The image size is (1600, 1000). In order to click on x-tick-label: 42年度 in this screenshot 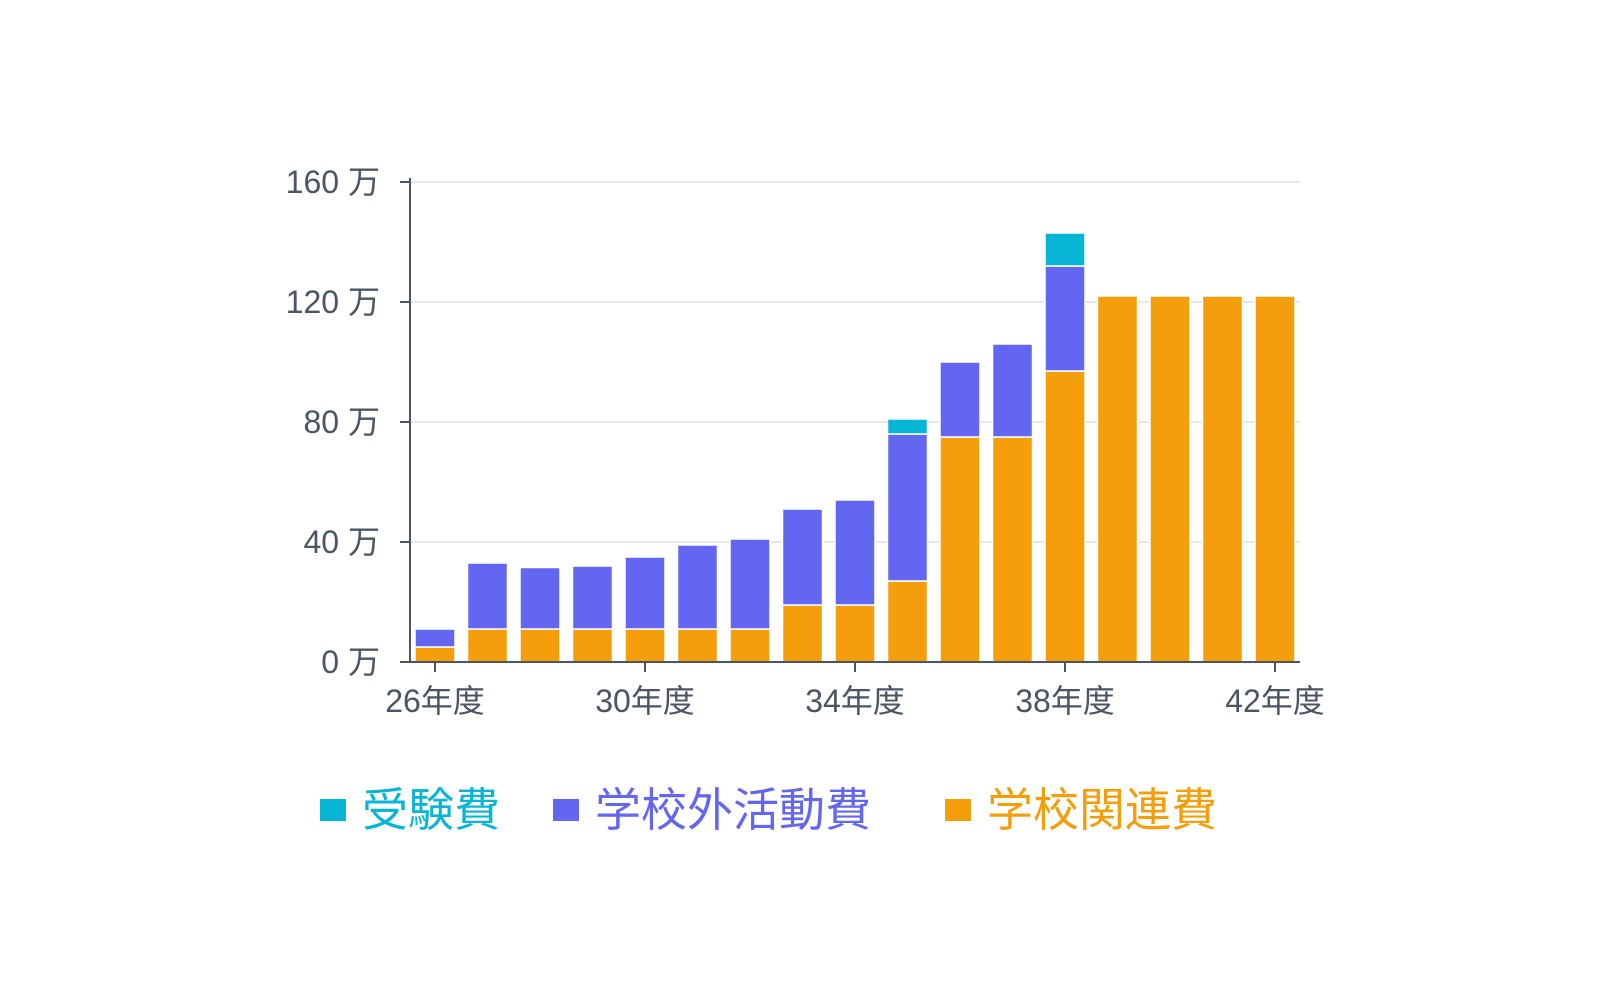, I will do `click(1275, 701)`.